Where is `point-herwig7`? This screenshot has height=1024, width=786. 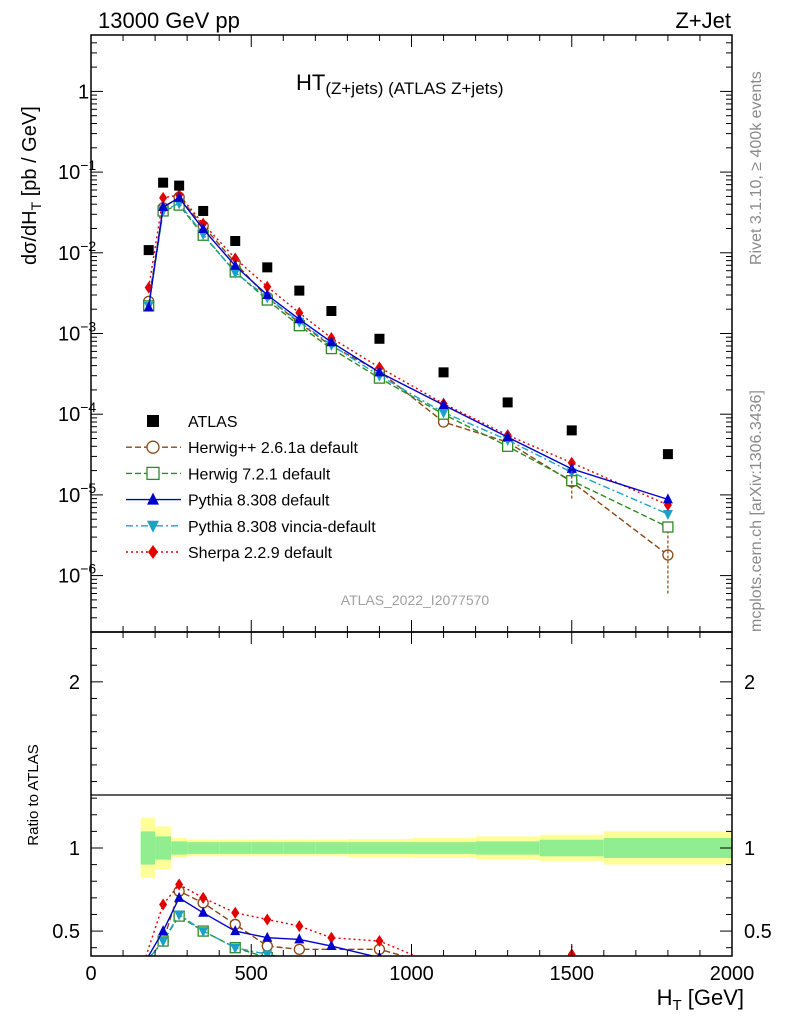
point-herwig7 is located at coordinates (668, 527).